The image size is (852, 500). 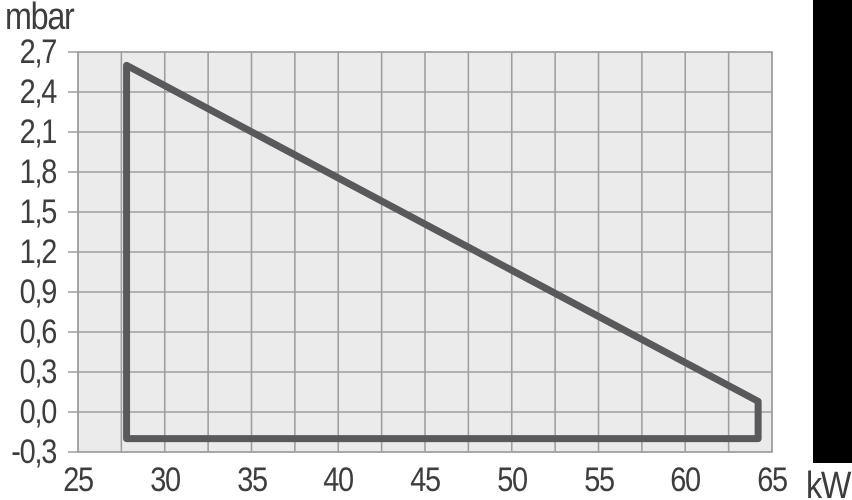 What do you see at coordinates (38, 172) in the screenshot?
I see `y-tick-label: 1,8` at bounding box center [38, 172].